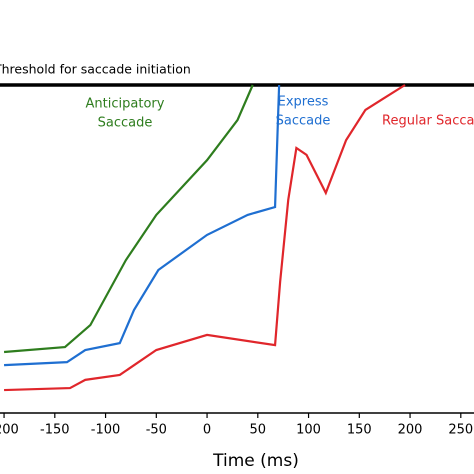 The image size is (474, 474). Describe the element at coordinates (410, 430) in the screenshot. I see `x-tick-label: 200` at that location.